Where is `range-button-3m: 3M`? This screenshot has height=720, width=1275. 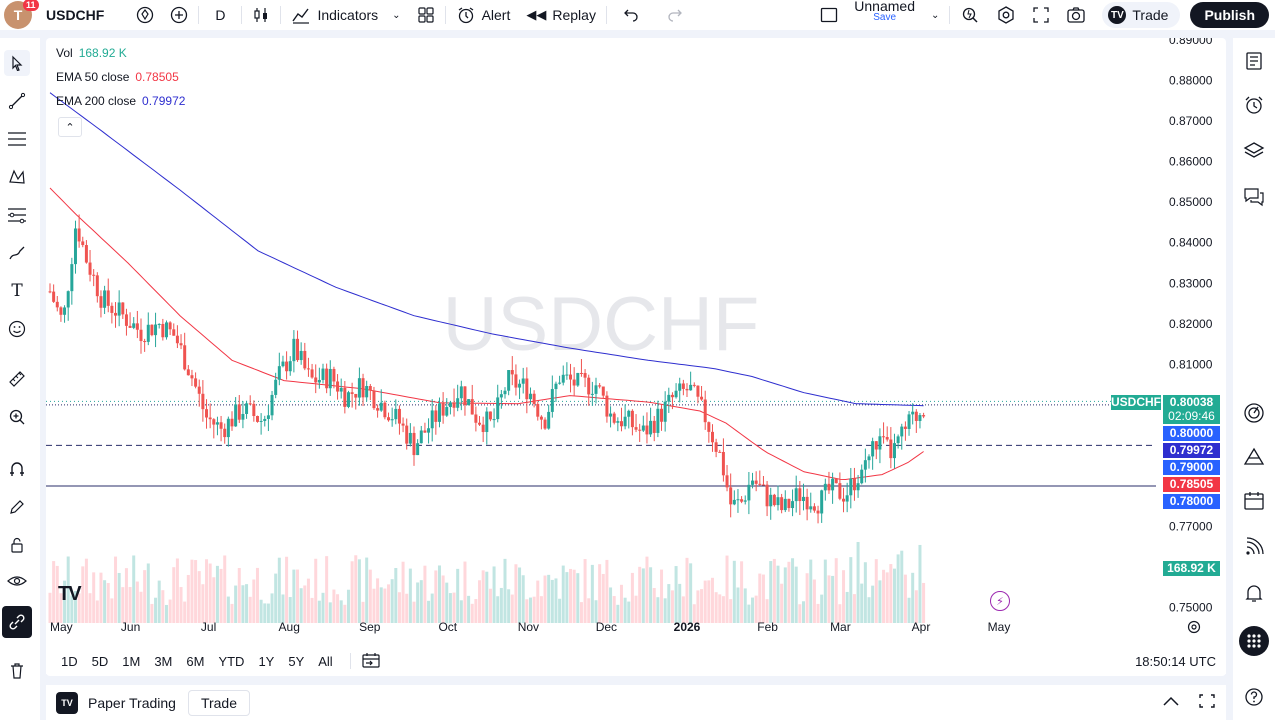 range-button-3m: 3M is located at coordinates (163, 661).